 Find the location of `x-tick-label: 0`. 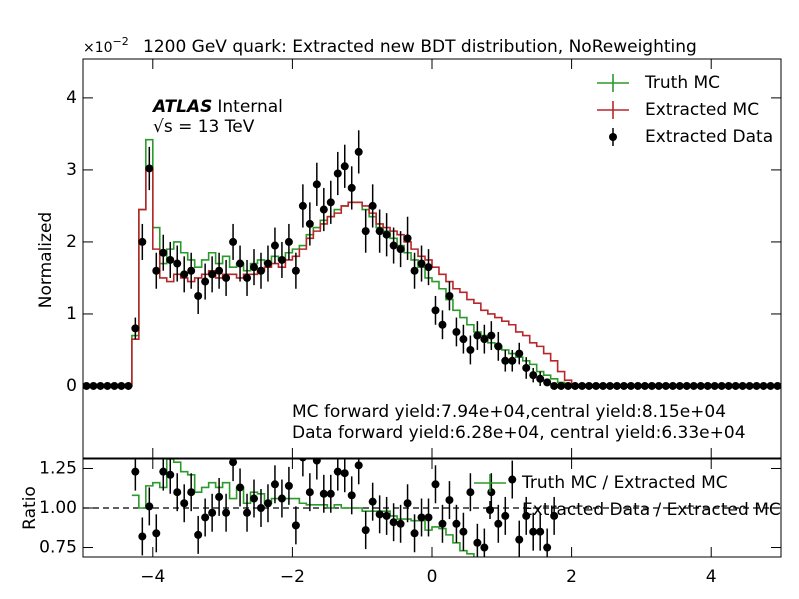

x-tick-label: 0 is located at coordinates (432, 577).